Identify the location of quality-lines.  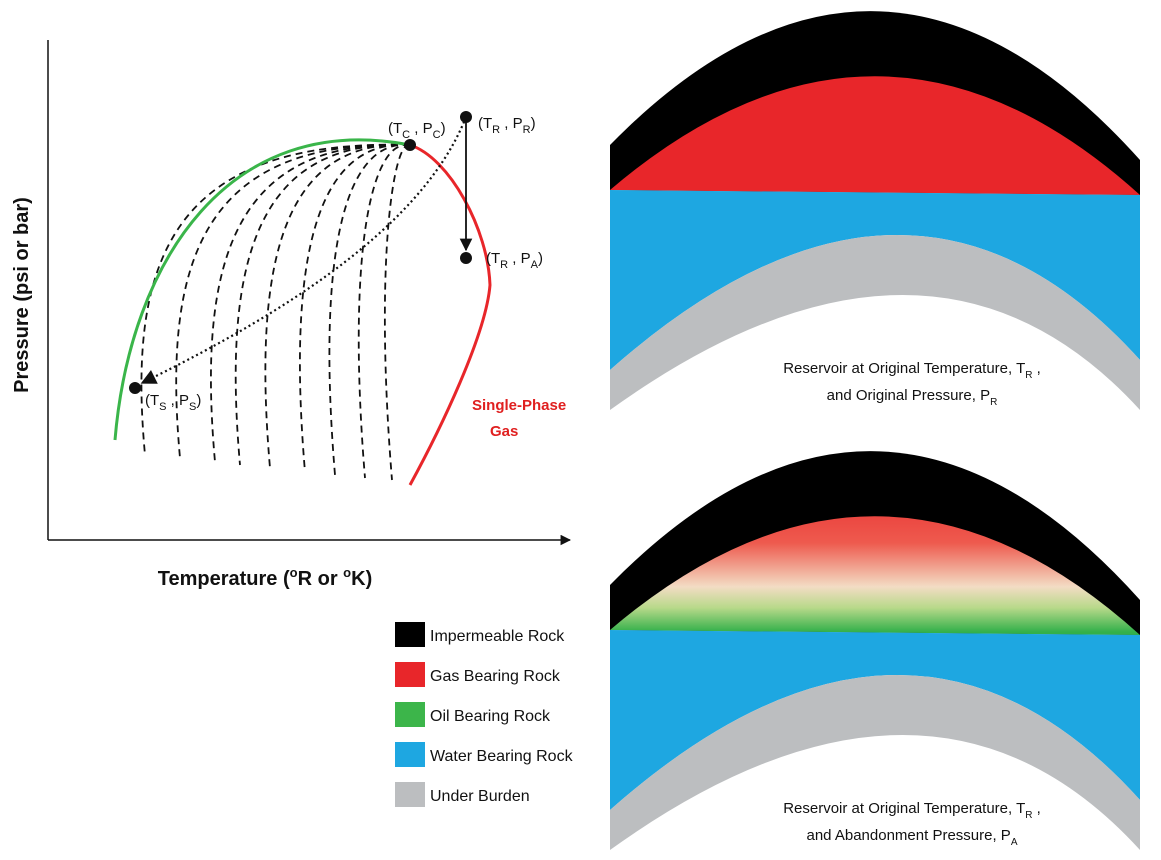
(275, 312).